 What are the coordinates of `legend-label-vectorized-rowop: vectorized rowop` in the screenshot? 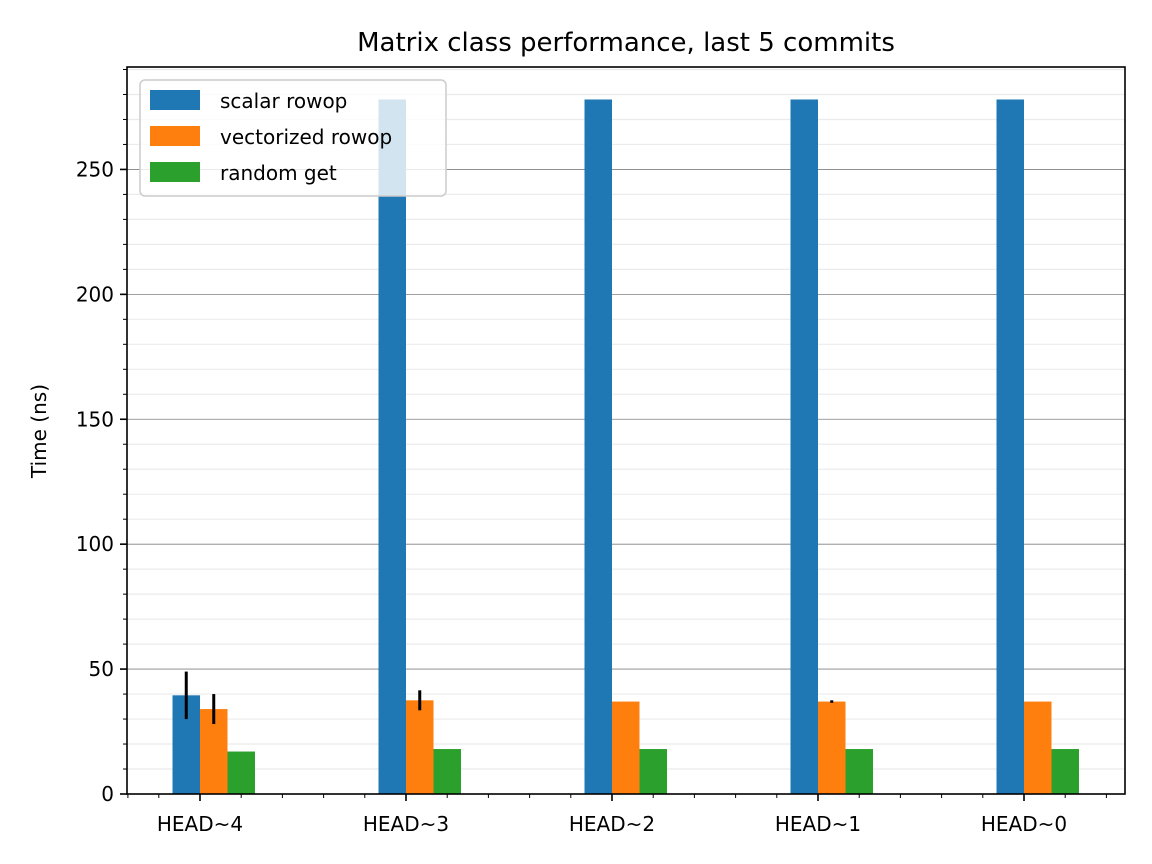 It's located at (306, 137).